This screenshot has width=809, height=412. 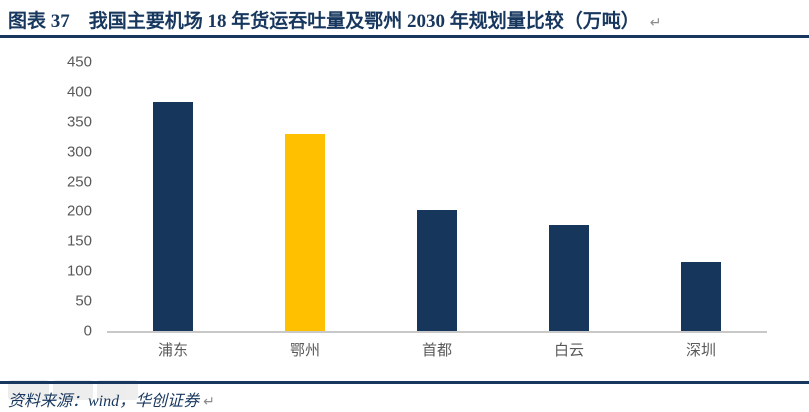 I want to click on y-tick-label: 300, so click(x=79, y=152).